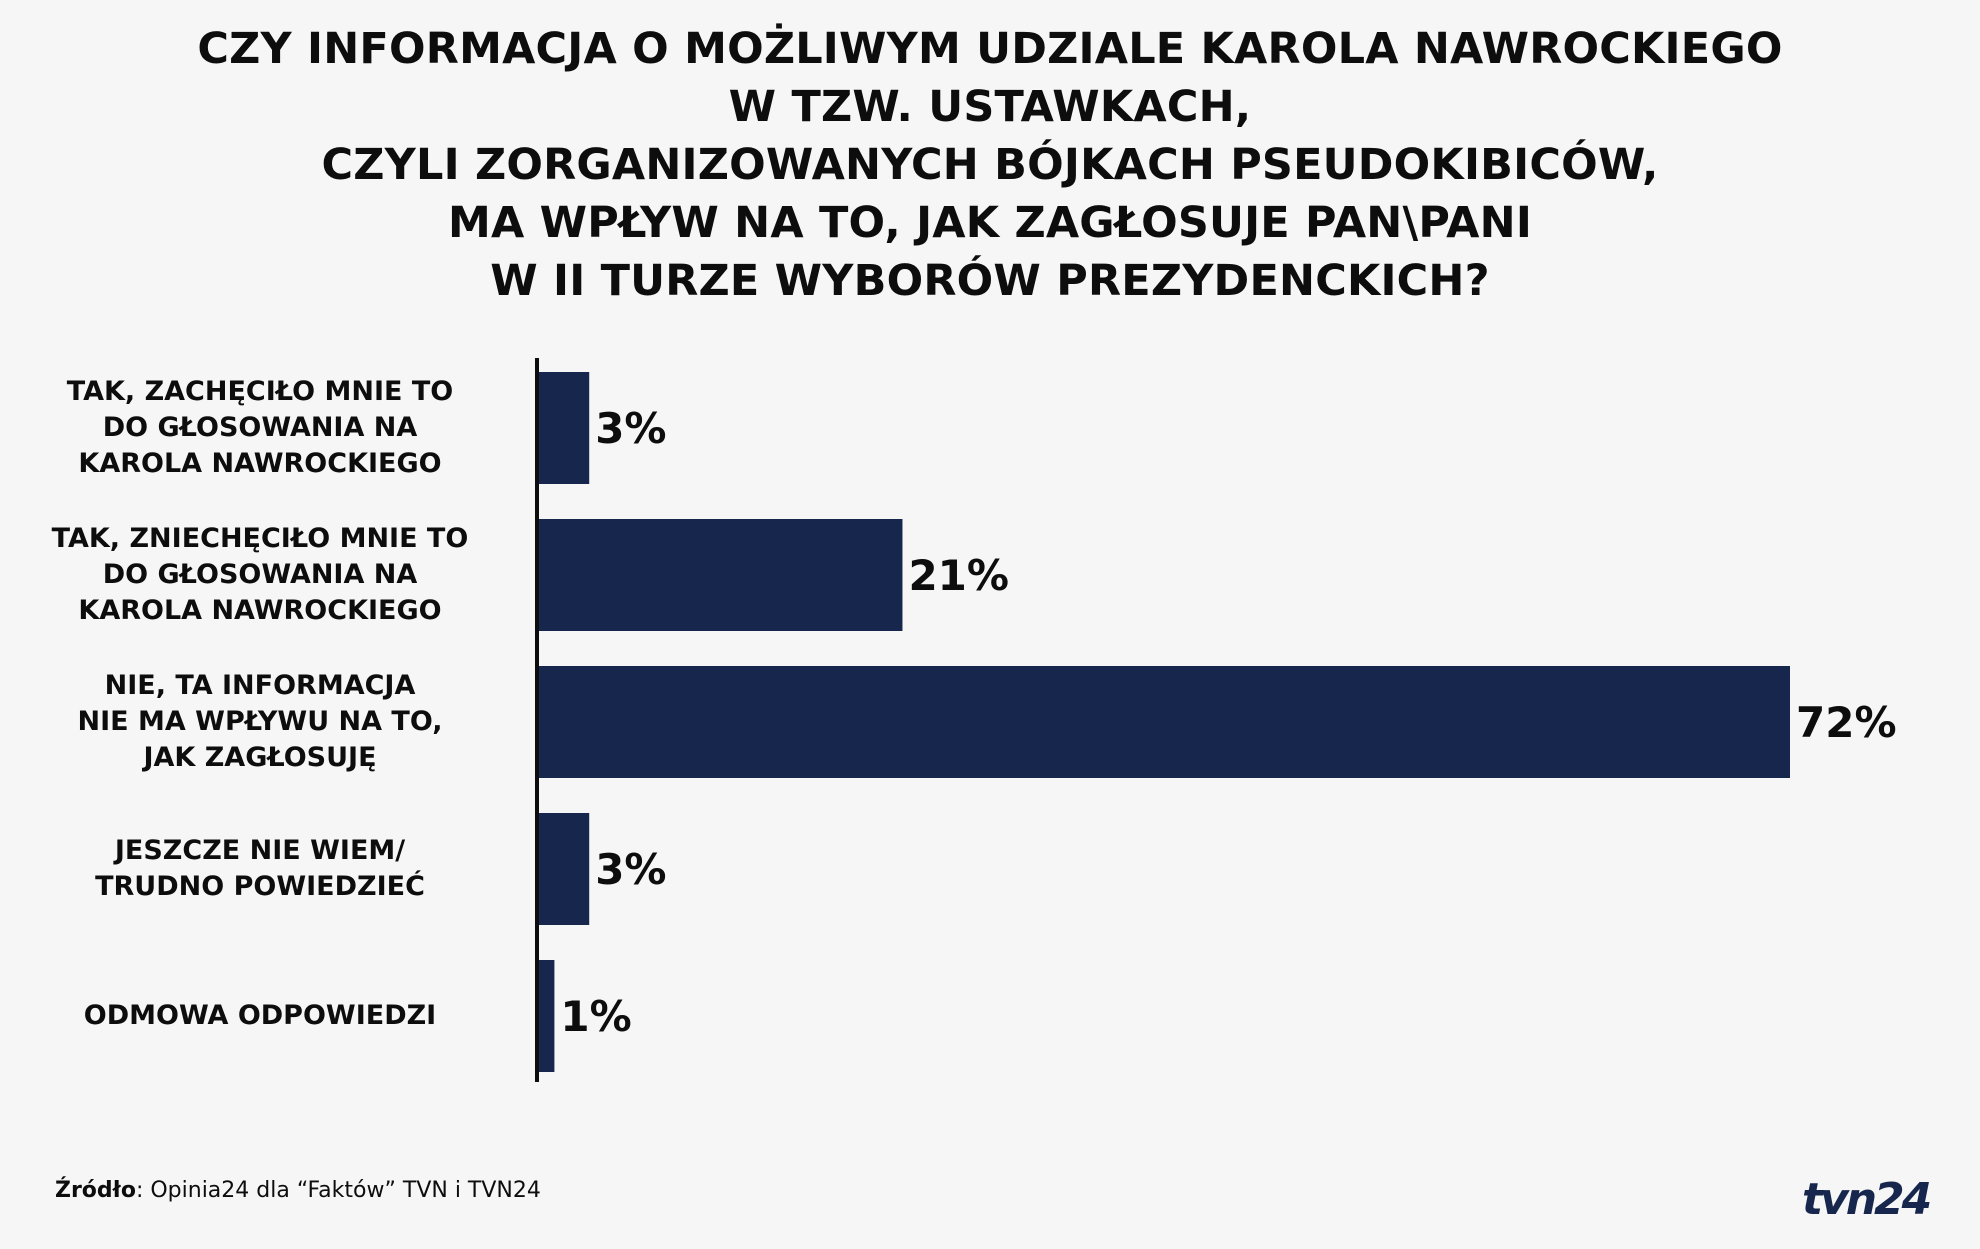  I want to click on title-line: W II TURZE WYBORÓW PREZYDENCKICH?, so click(990, 281).